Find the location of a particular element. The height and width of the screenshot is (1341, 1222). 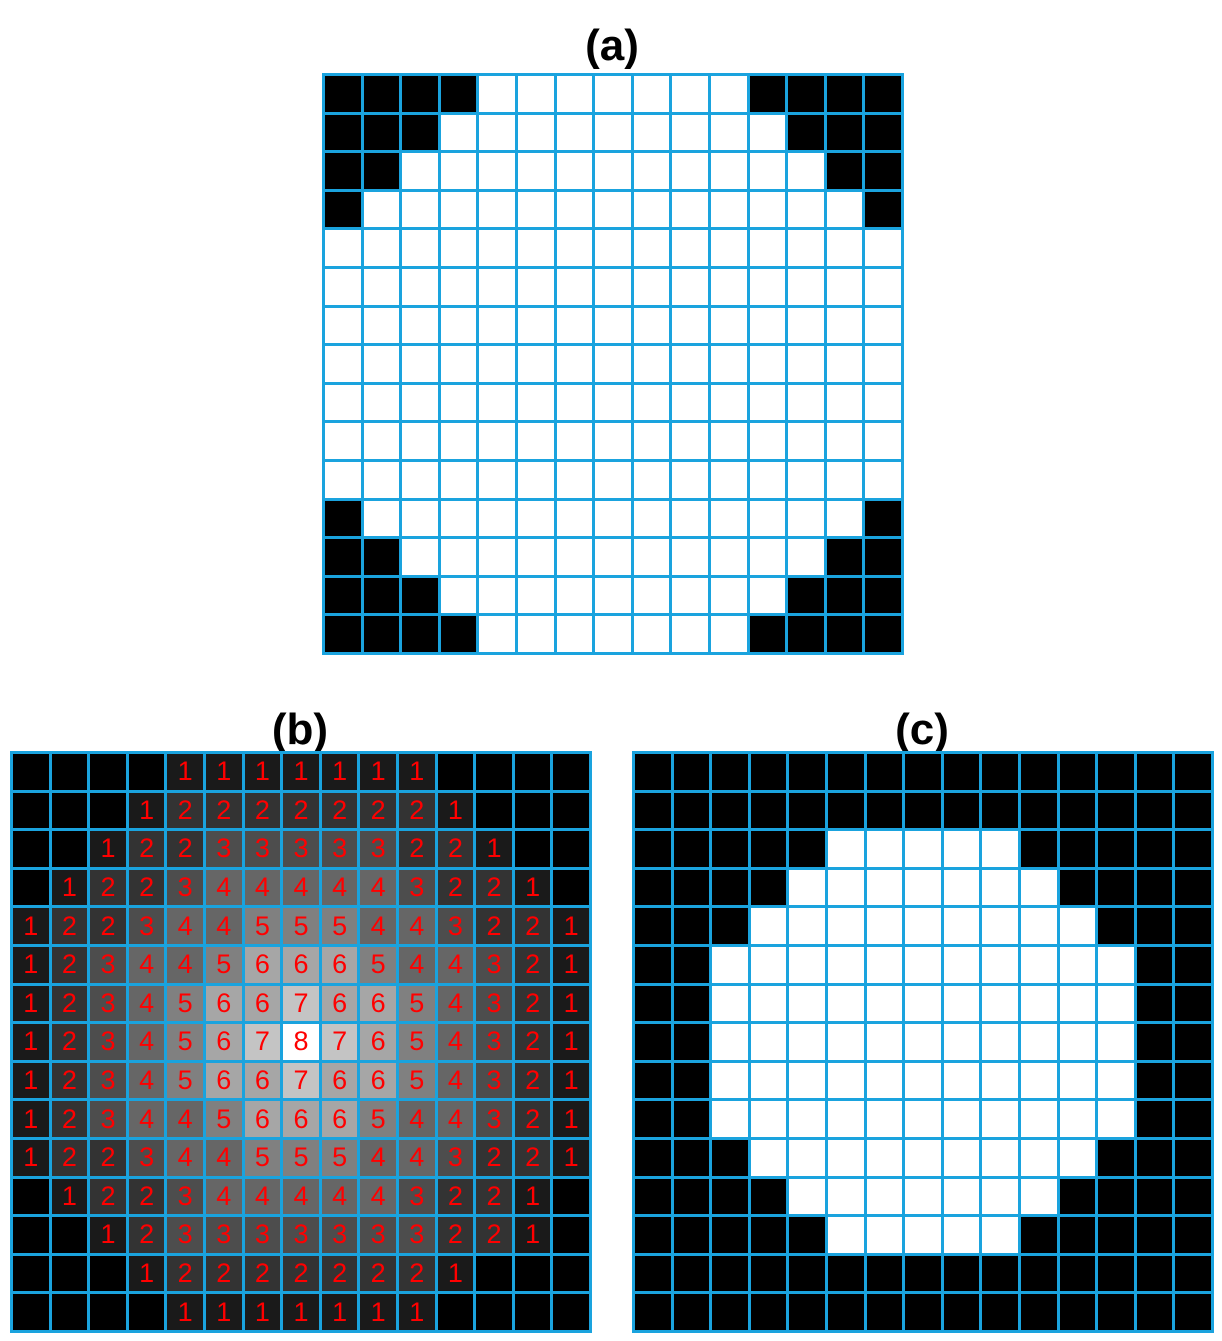

panel-b-cell: 8 is located at coordinates (301, 1042).